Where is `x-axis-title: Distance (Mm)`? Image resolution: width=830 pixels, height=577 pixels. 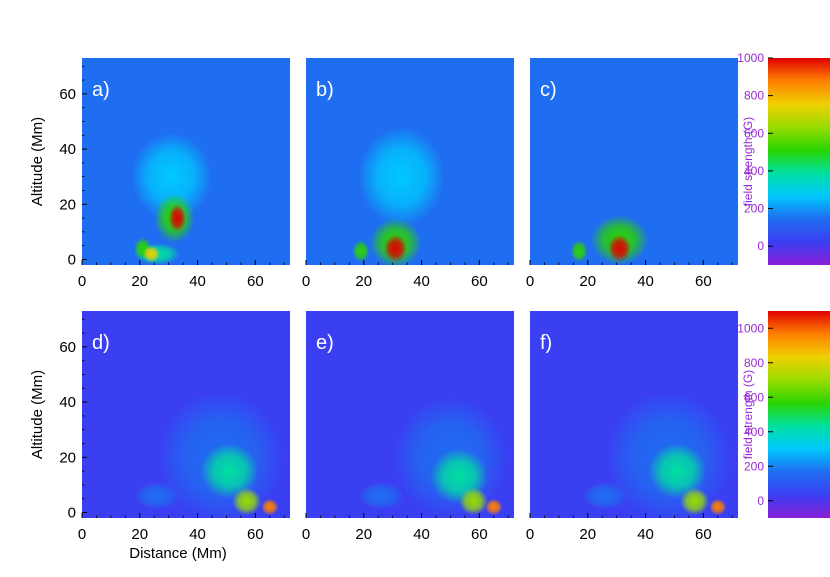 x-axis-title: Distance (Mm) is located at coordinates (178, 553).